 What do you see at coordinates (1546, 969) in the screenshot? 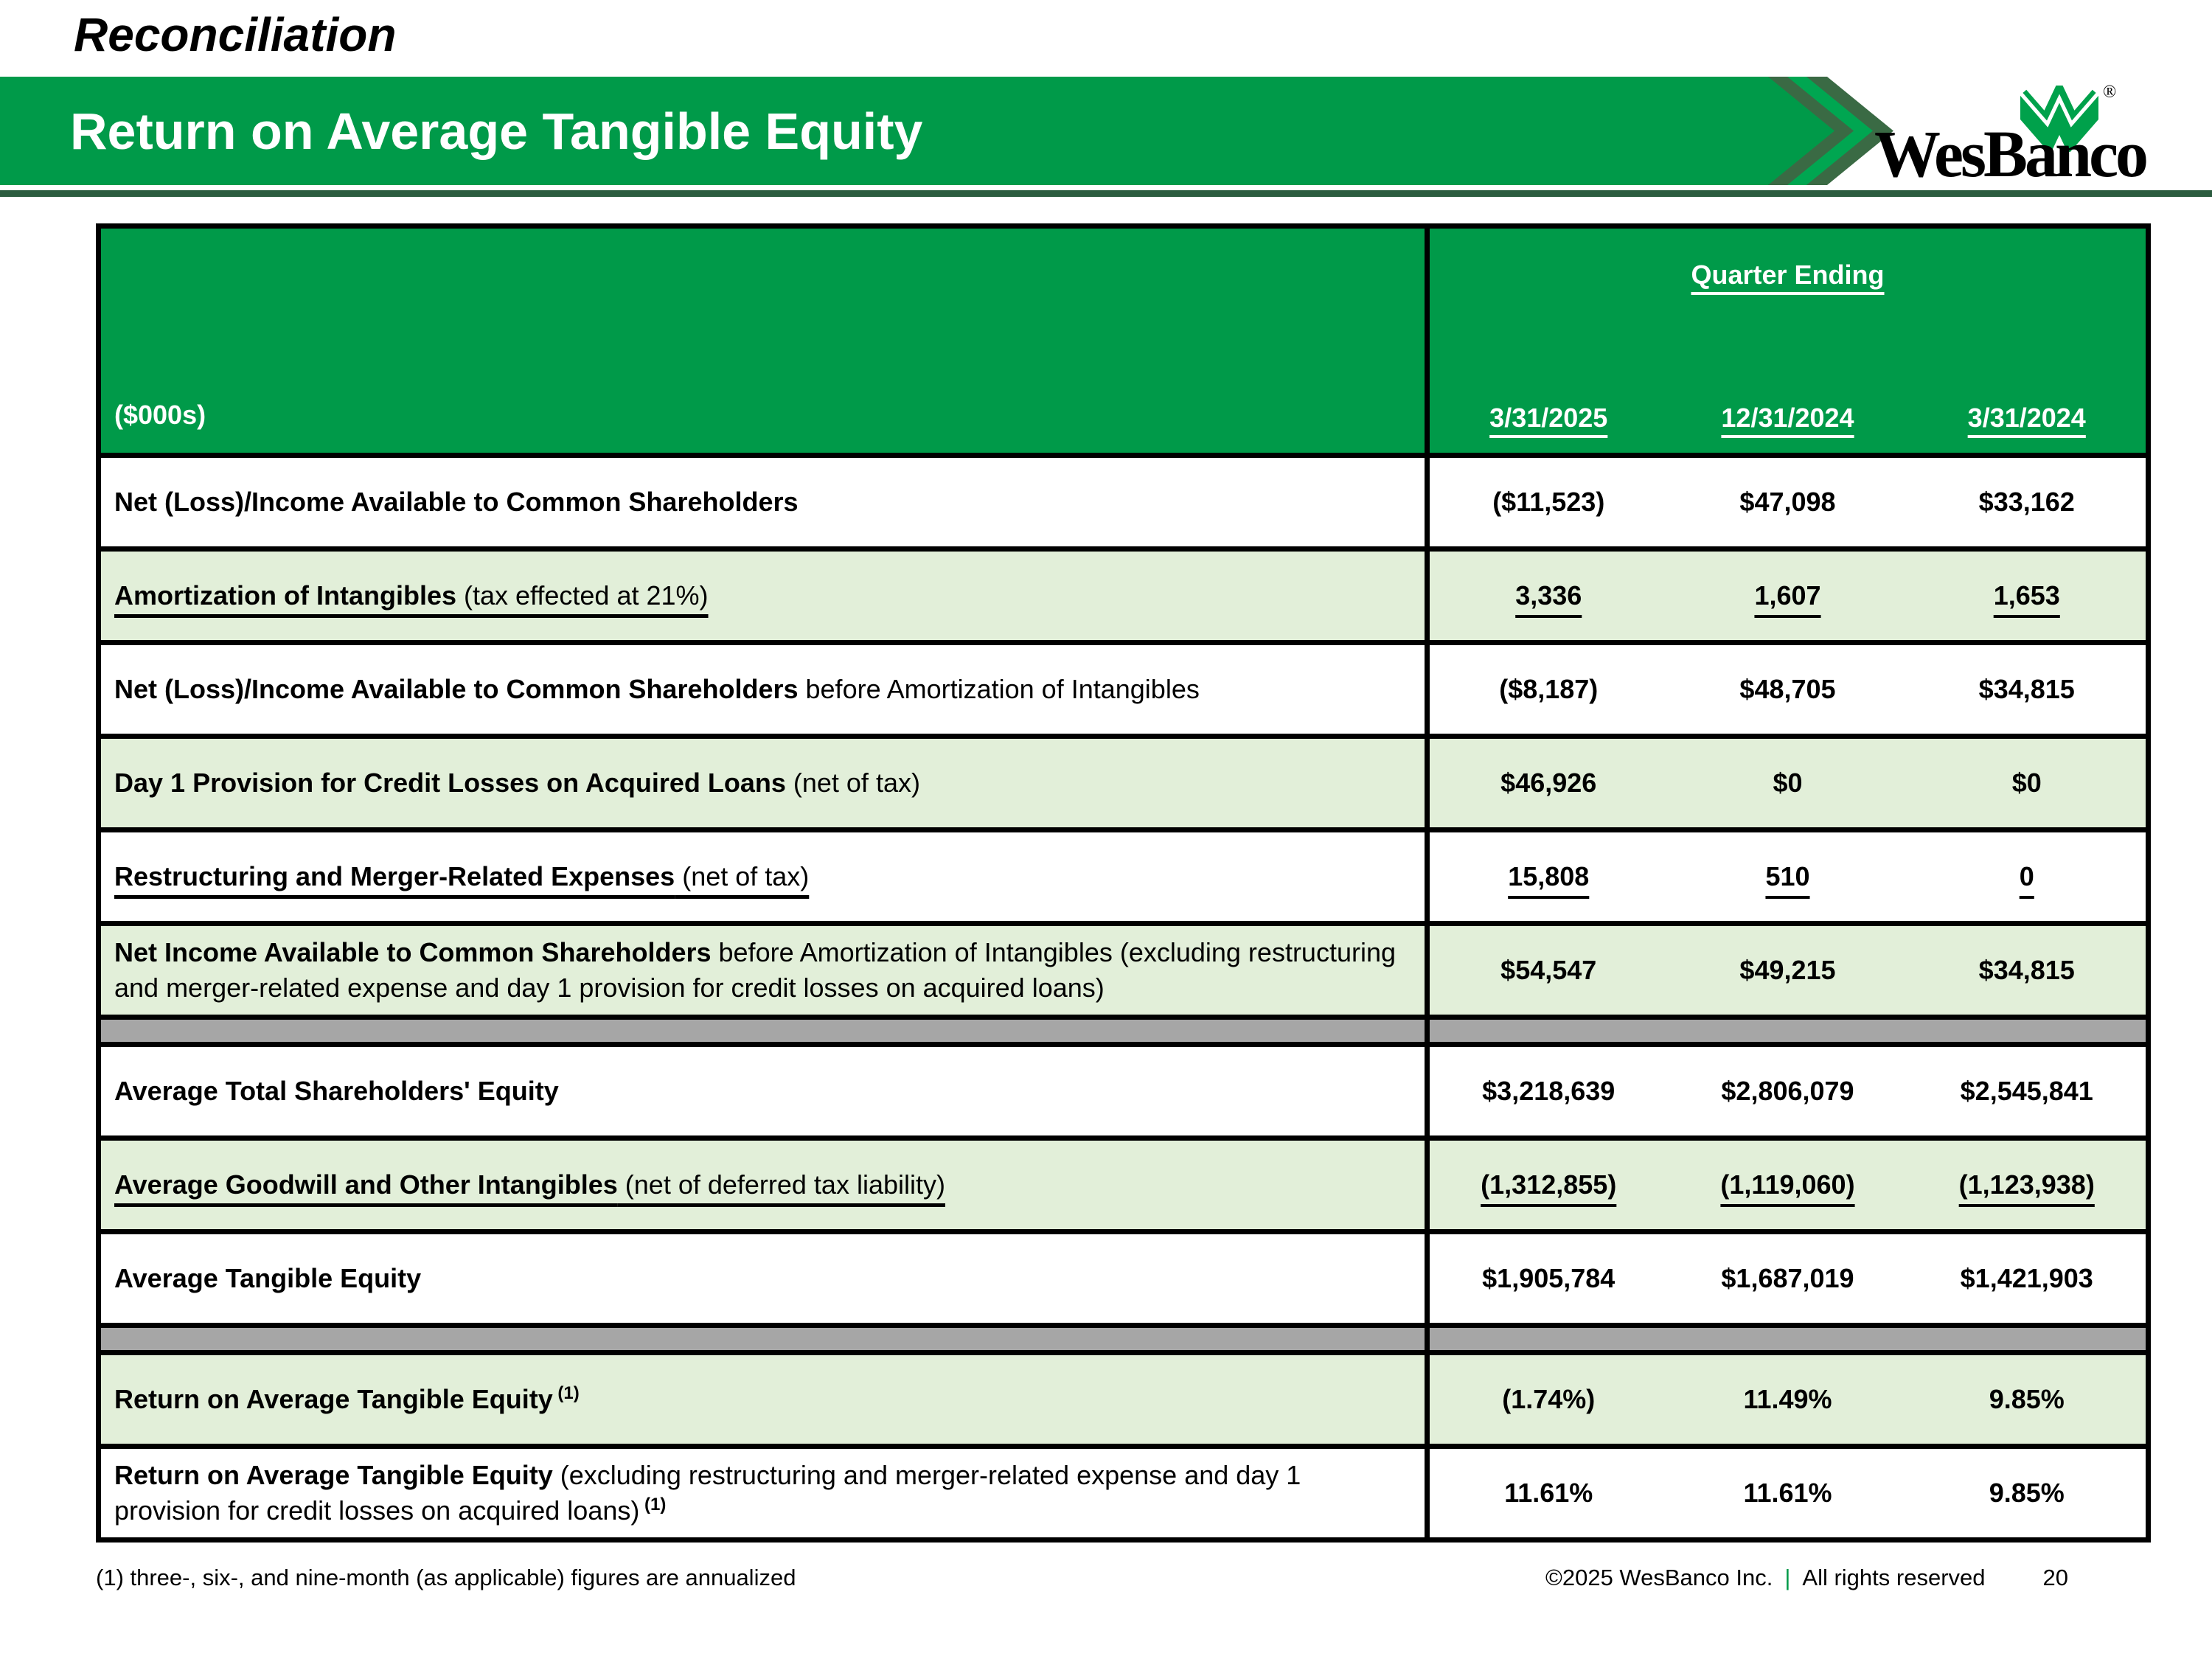
I see `value-cell: $54,547` at bounding box center [1546, 969].